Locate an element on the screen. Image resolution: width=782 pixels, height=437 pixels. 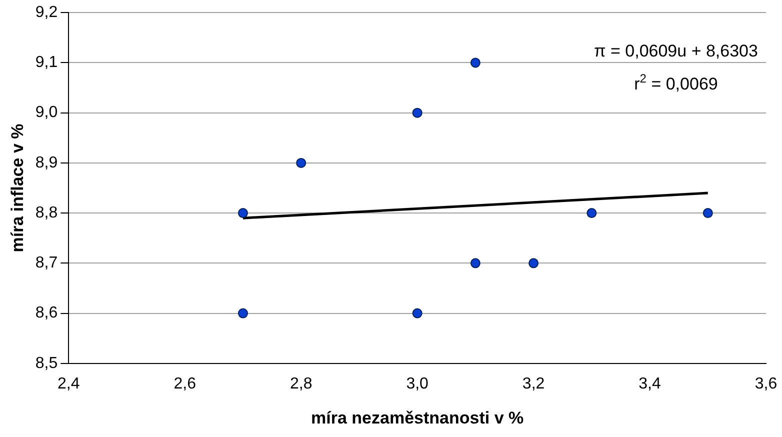
y-tick-label: 8,8 is located at coordinates (46, 213).